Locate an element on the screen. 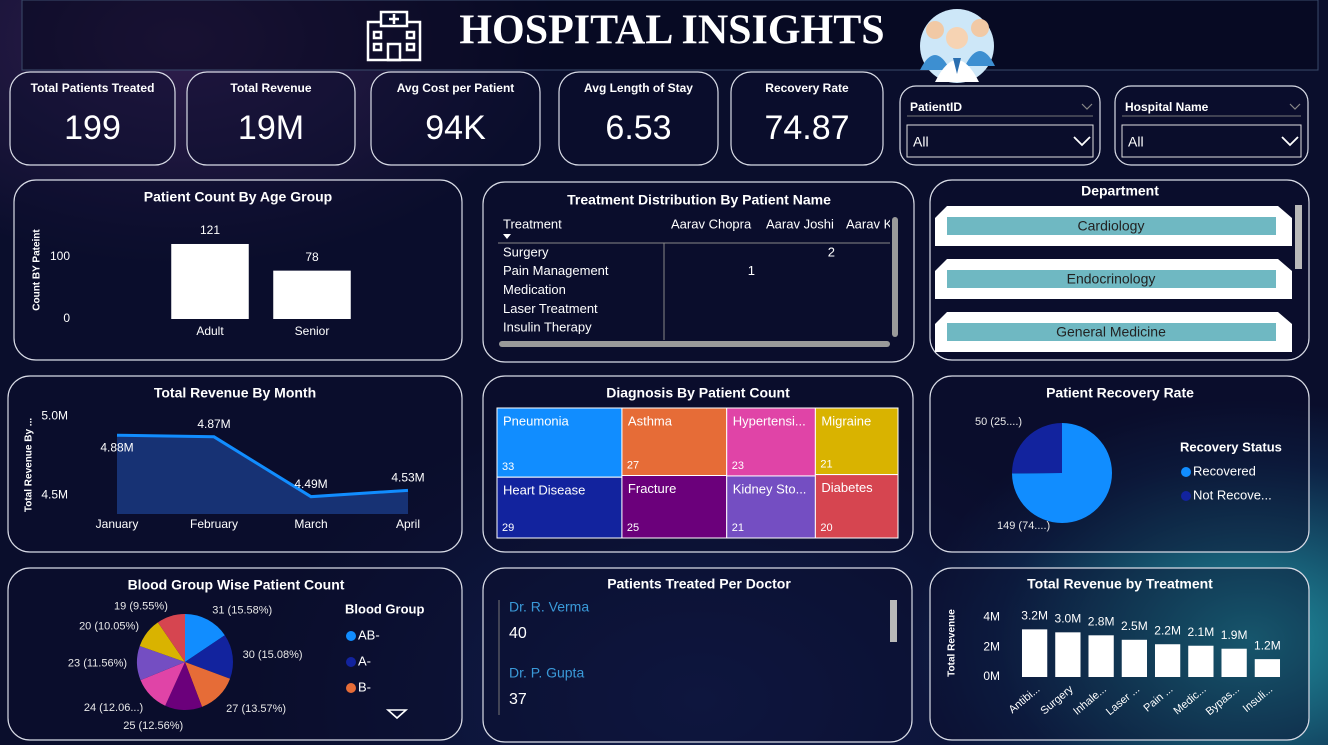 This screenshot has height=745, width=1328. tile-label: Fracture is located at coordinates (652, 488).